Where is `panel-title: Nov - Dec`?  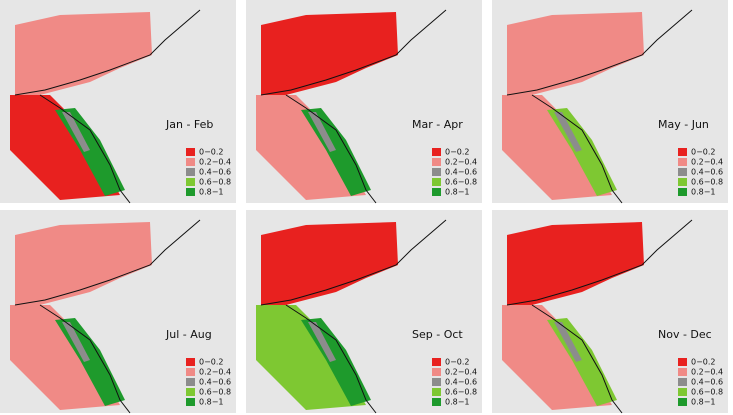
panel-title: Nov - Dec is located at coordinates (685, 334).